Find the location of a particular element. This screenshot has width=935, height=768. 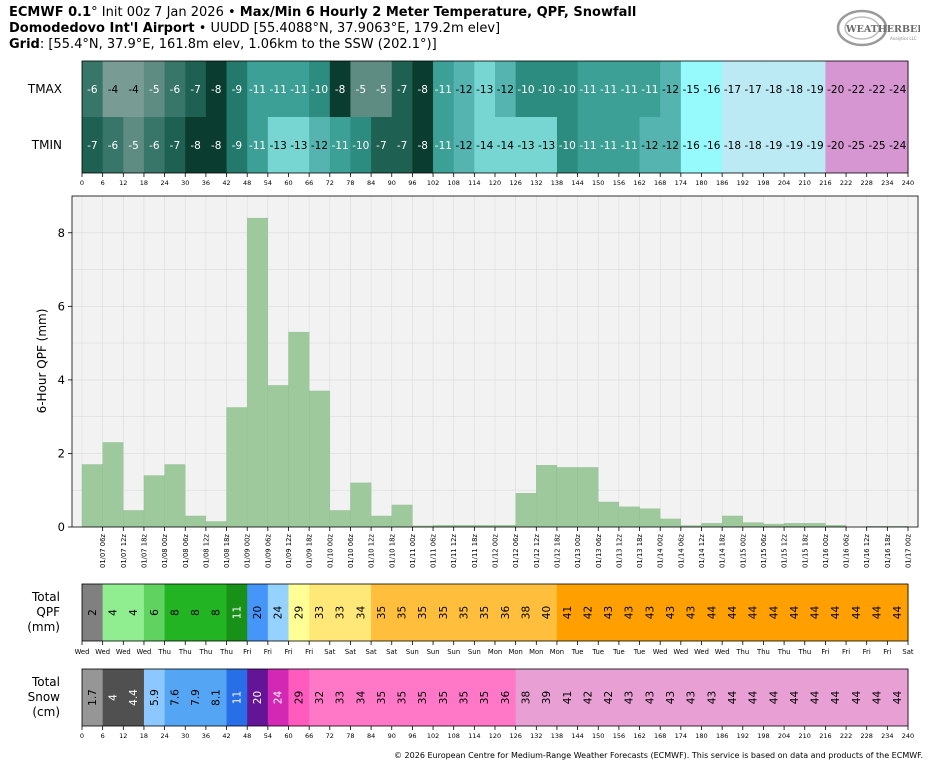

tmax-value: -11 is located at coordinates (587, 90).